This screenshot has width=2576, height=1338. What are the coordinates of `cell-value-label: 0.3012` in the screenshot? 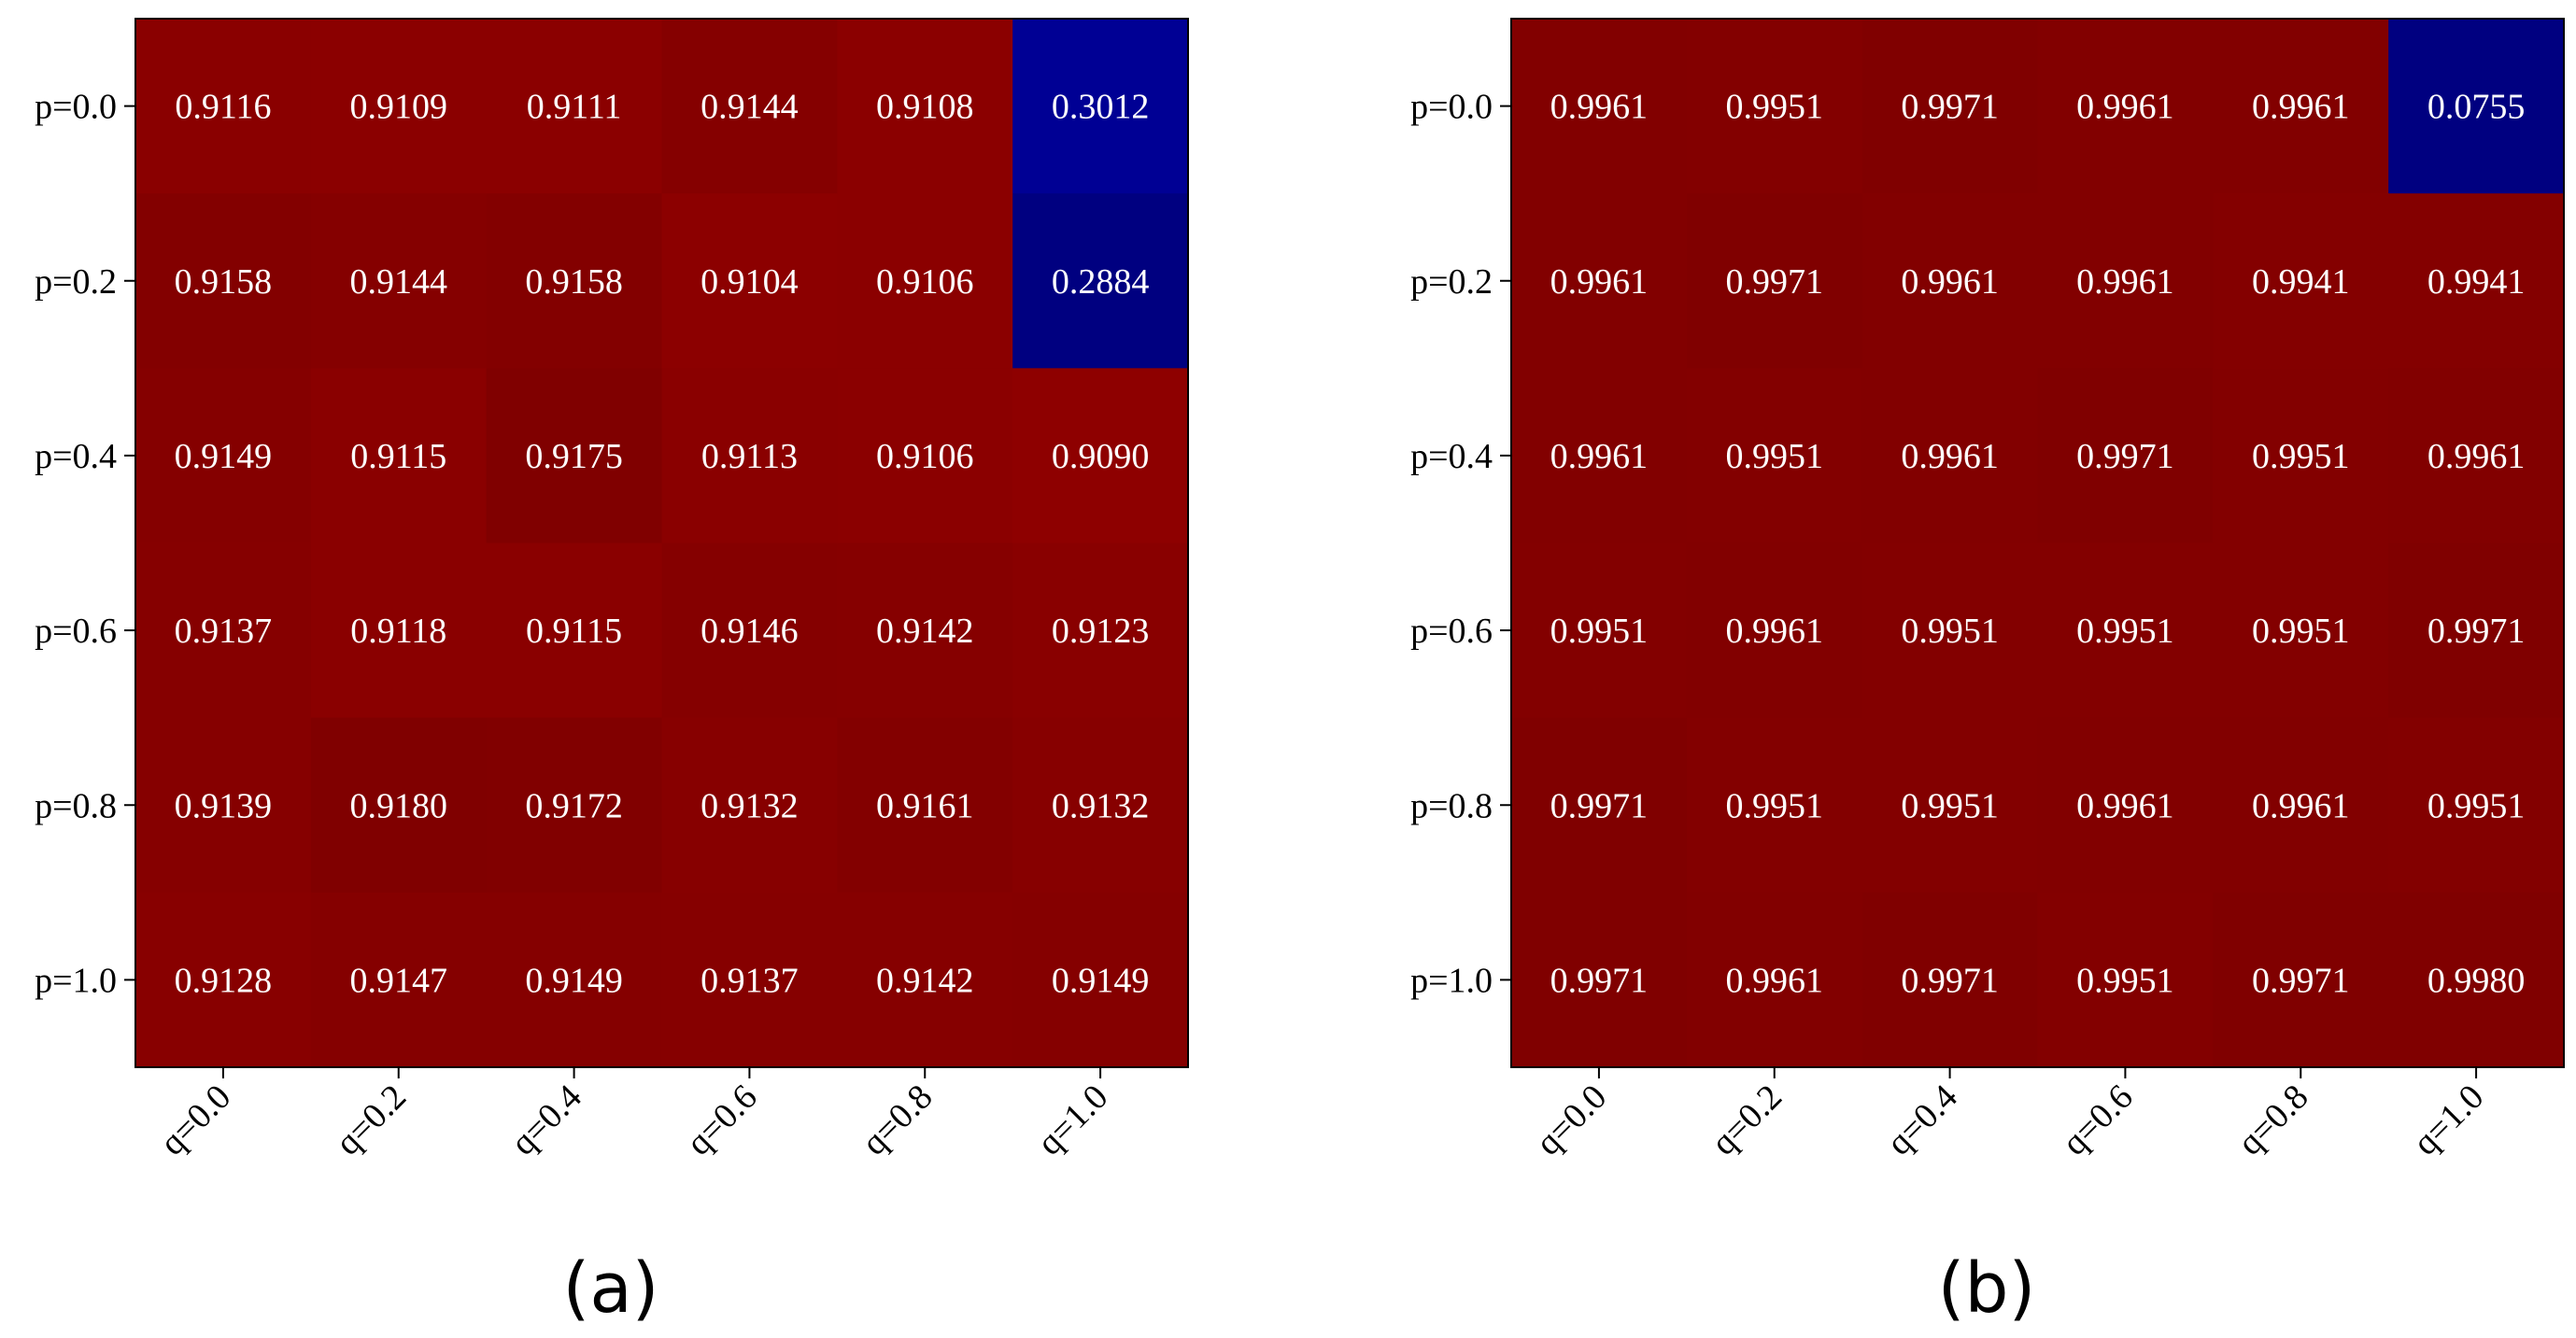 It's located at (1101, 107).